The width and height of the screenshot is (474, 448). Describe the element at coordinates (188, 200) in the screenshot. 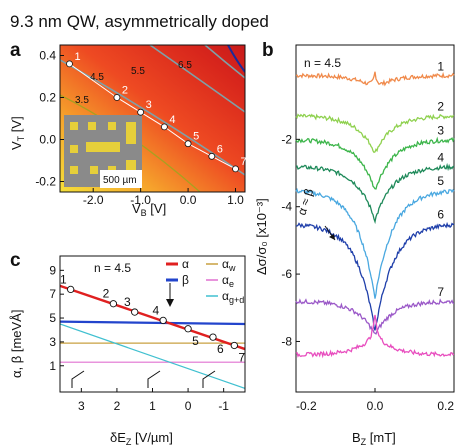

I see `x-tick-label: 0.0` at that location.